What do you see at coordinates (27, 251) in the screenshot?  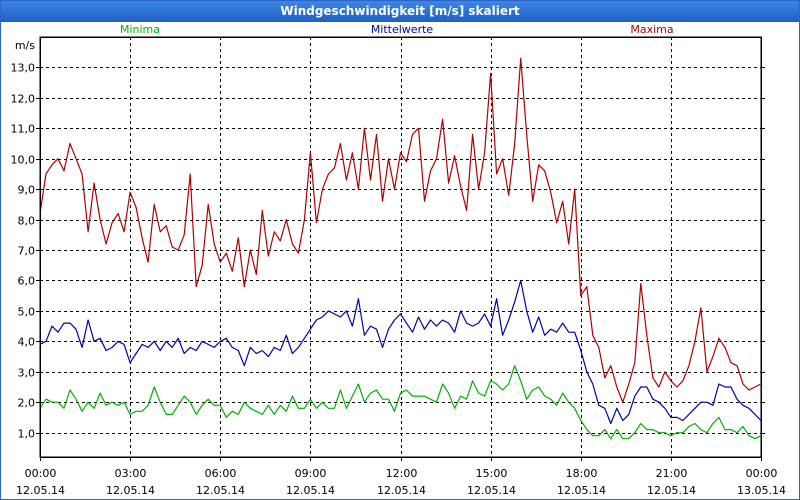 I see `y-tick-label: 7,0` at bounding box center [27, 251].